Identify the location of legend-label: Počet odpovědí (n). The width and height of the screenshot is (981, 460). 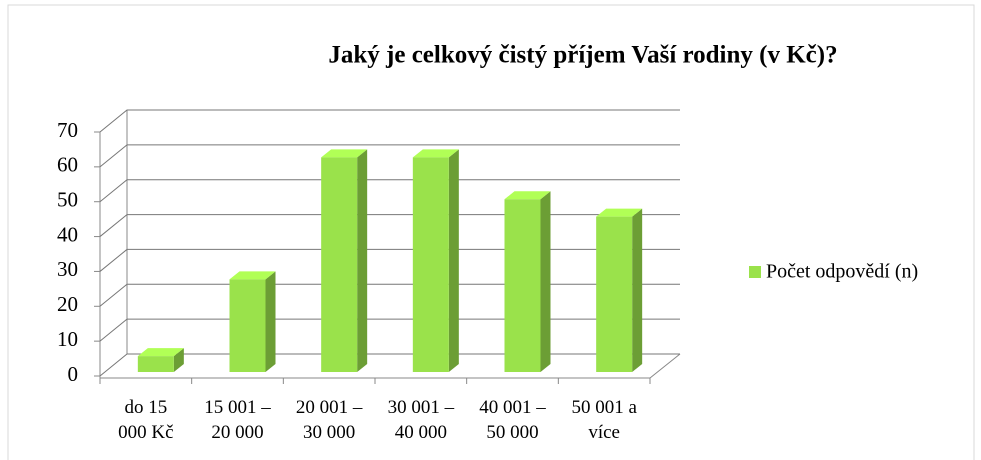
(842, 272).